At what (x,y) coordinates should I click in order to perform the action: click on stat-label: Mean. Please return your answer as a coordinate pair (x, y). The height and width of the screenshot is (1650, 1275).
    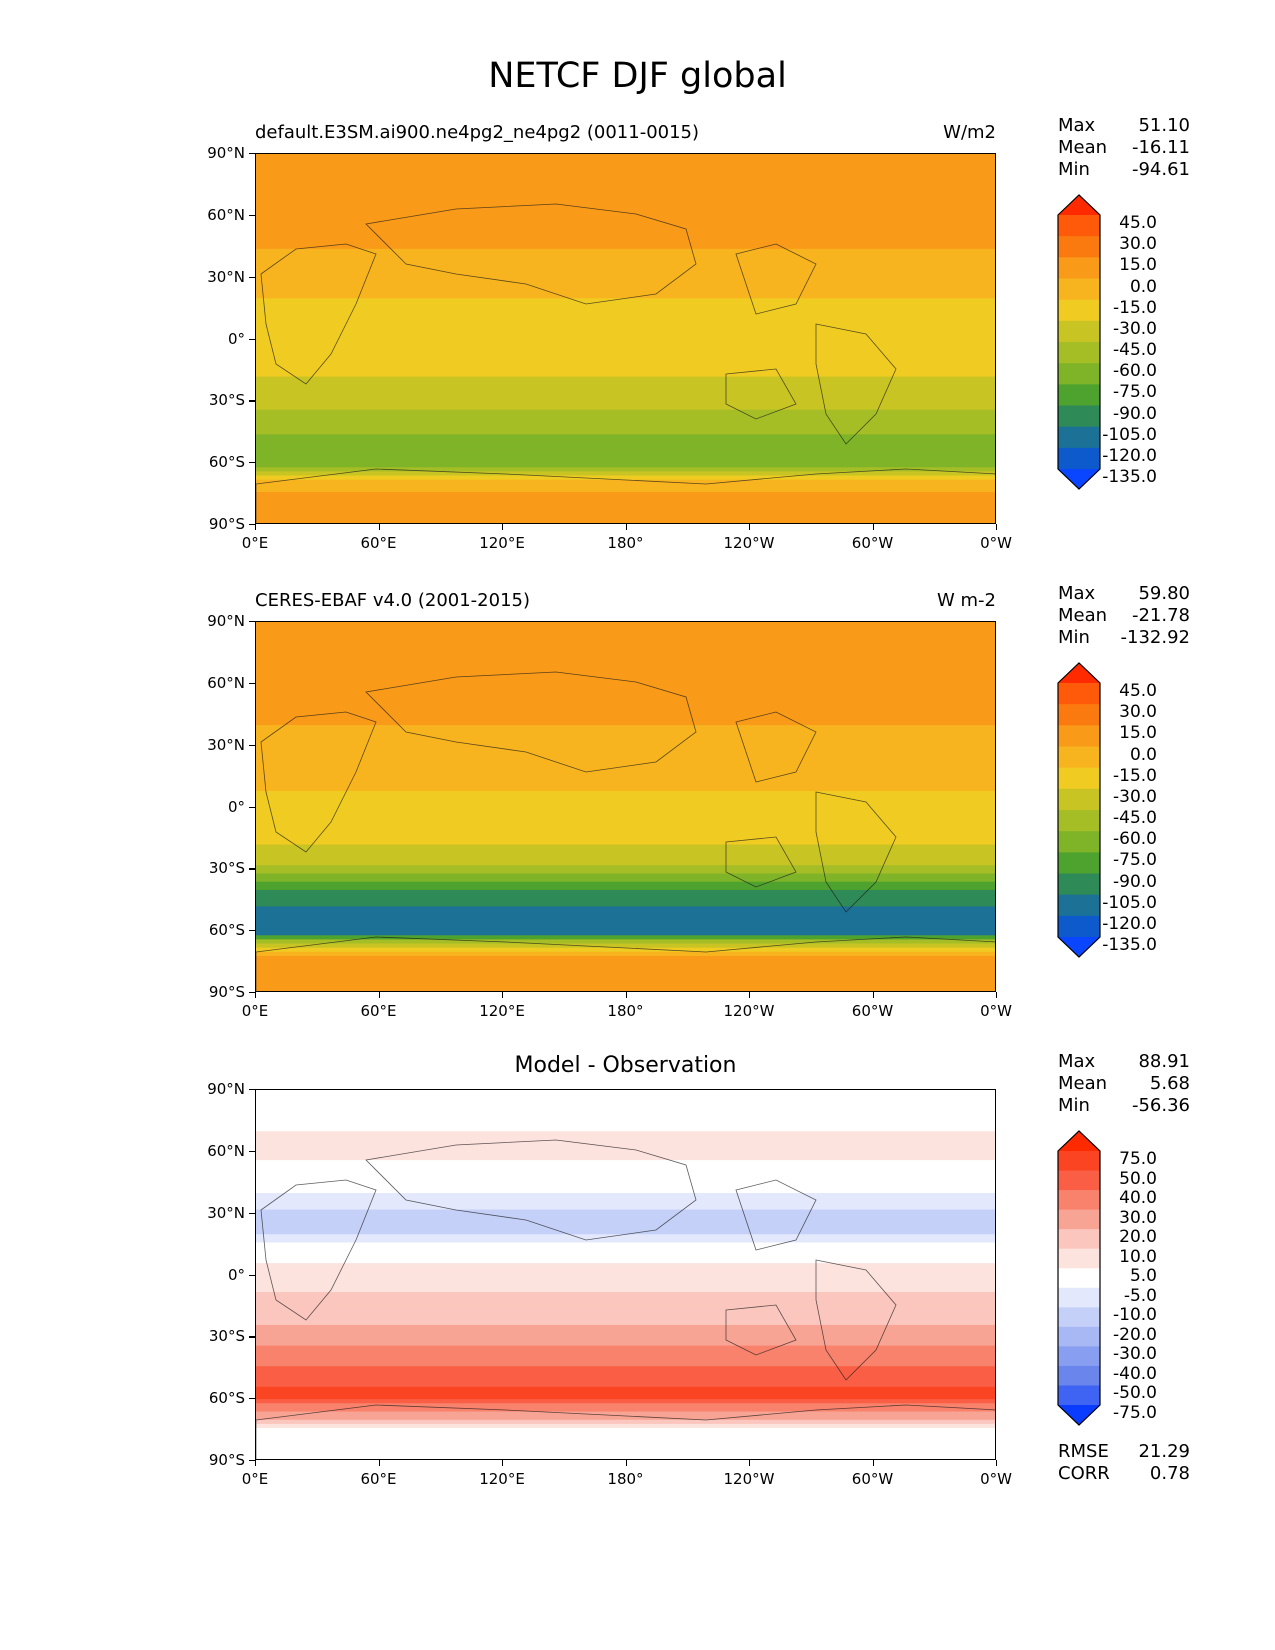
    Looking at the image, I should click on (1083, 615).